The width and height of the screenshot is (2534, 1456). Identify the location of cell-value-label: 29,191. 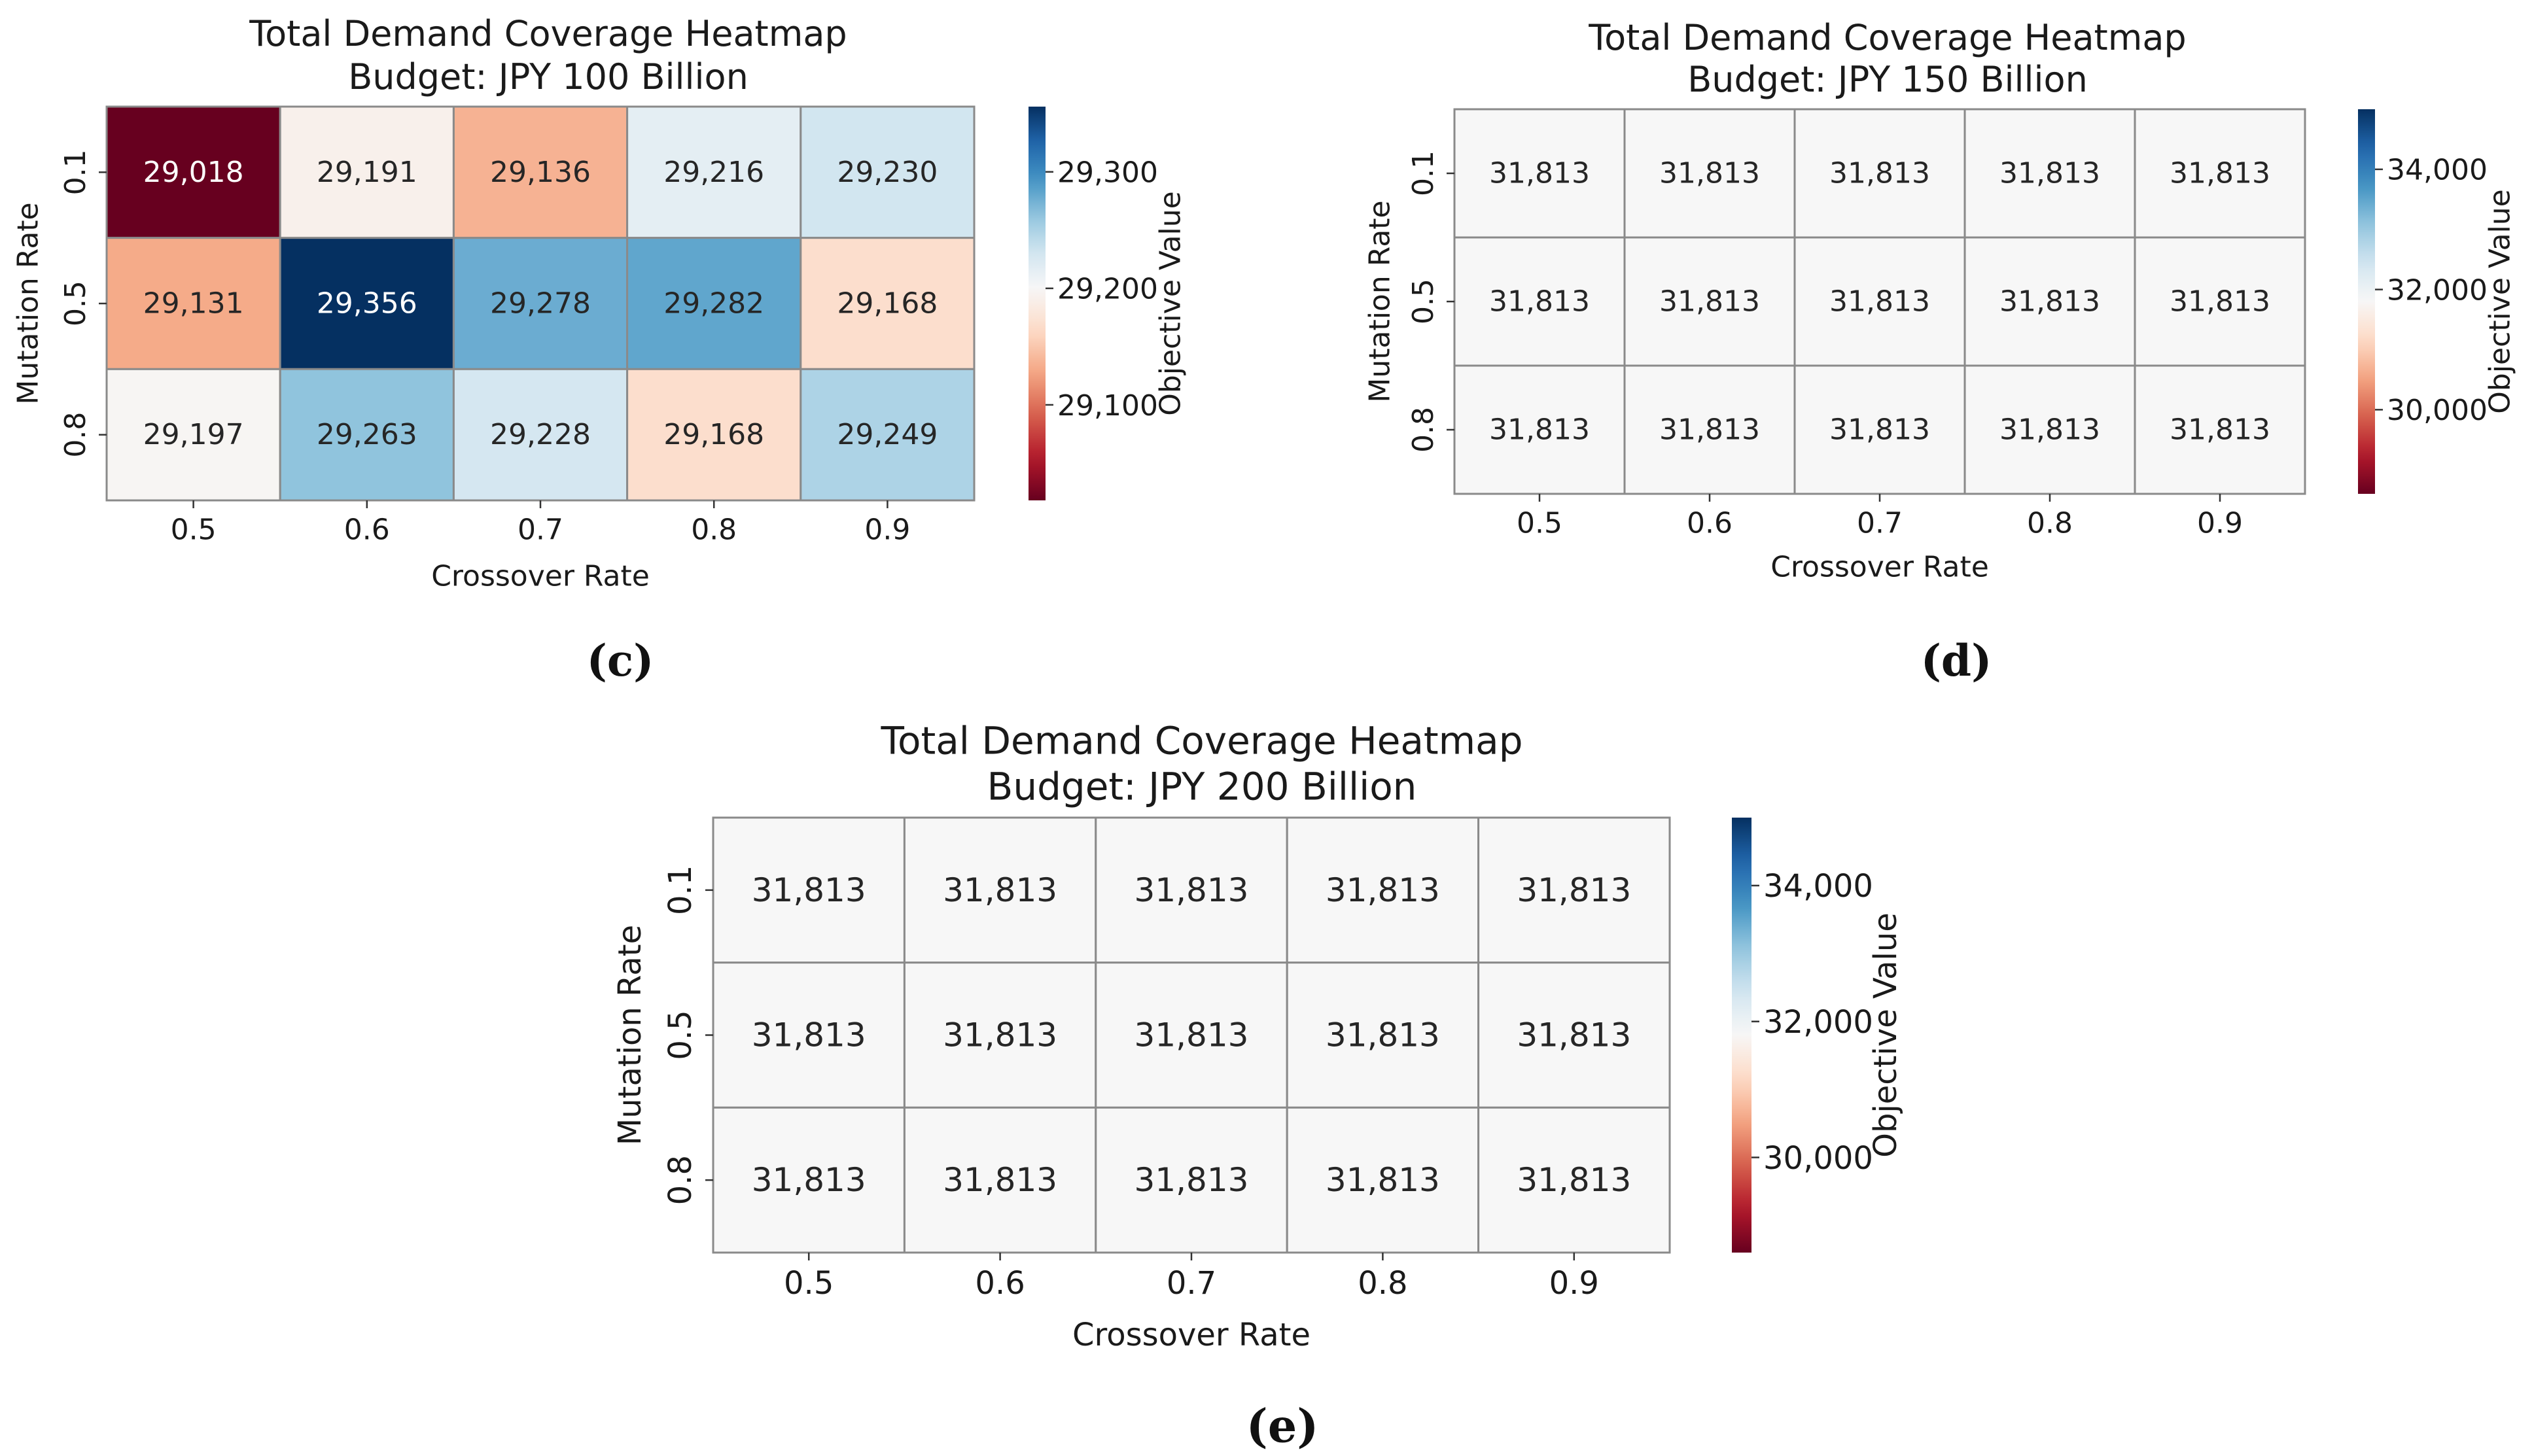
(367, 172).